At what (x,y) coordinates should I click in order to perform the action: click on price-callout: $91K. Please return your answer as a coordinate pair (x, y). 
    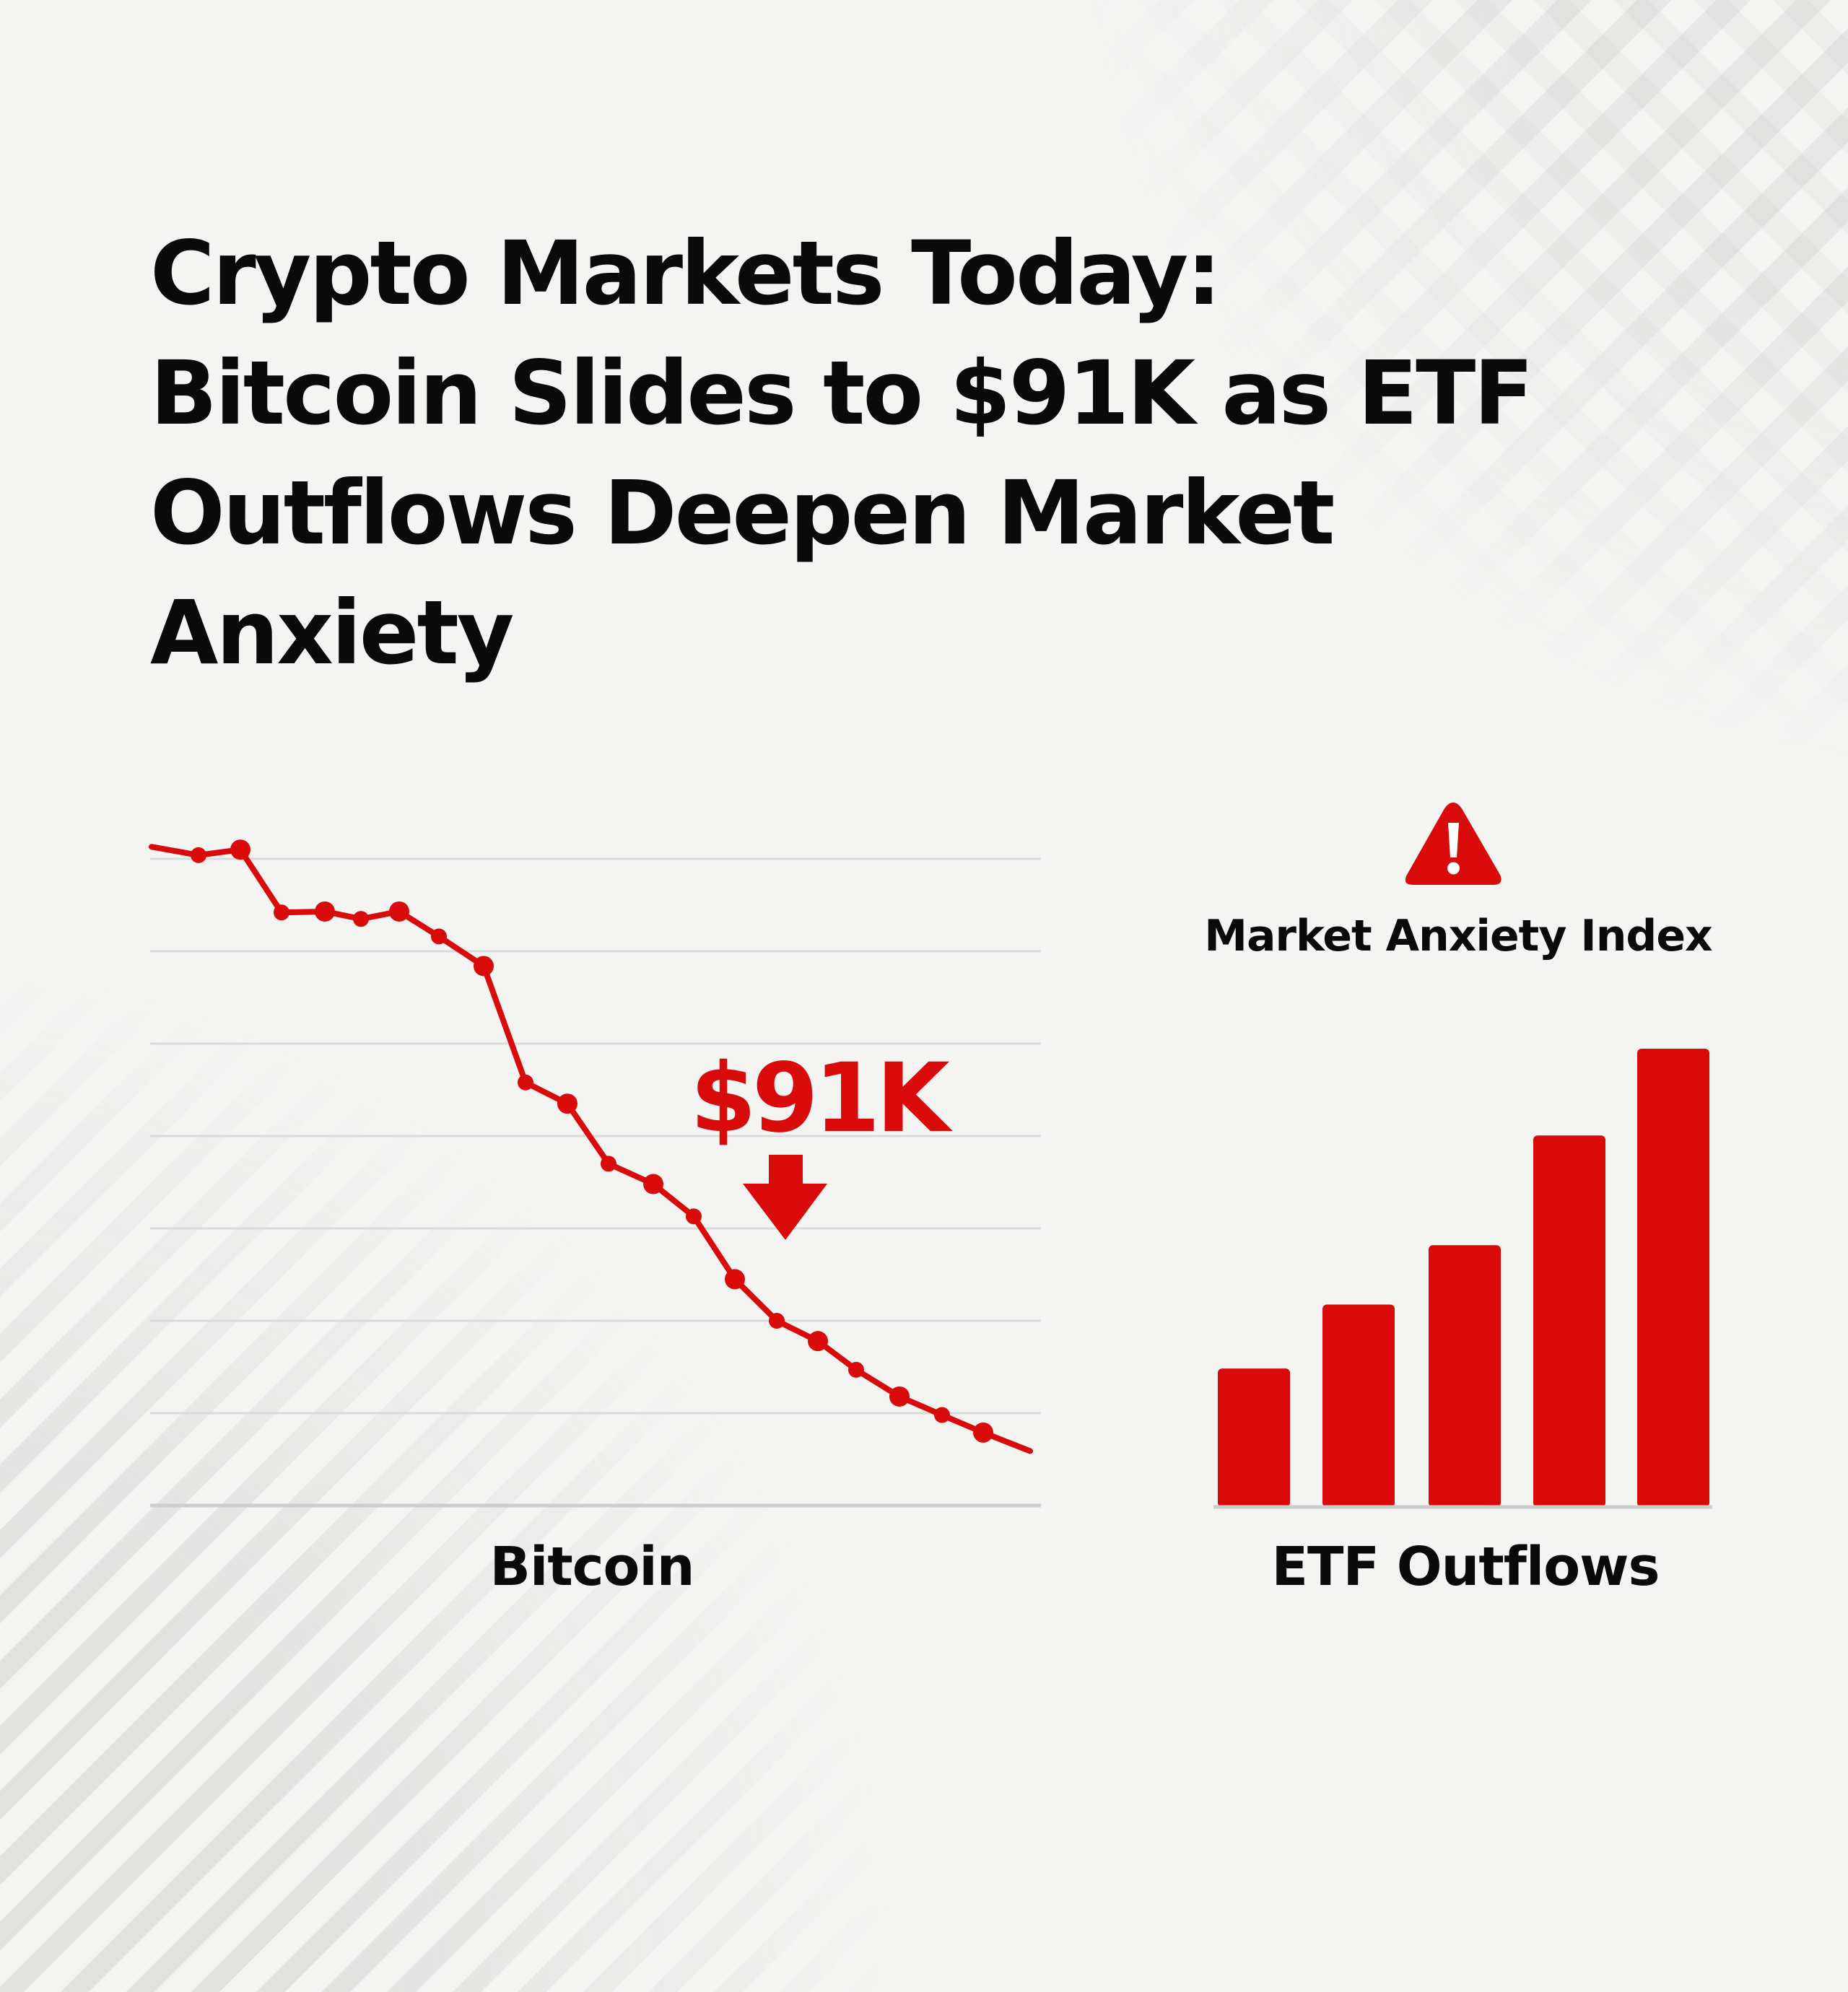
    Looking at the image, I should click on (820, 1098).